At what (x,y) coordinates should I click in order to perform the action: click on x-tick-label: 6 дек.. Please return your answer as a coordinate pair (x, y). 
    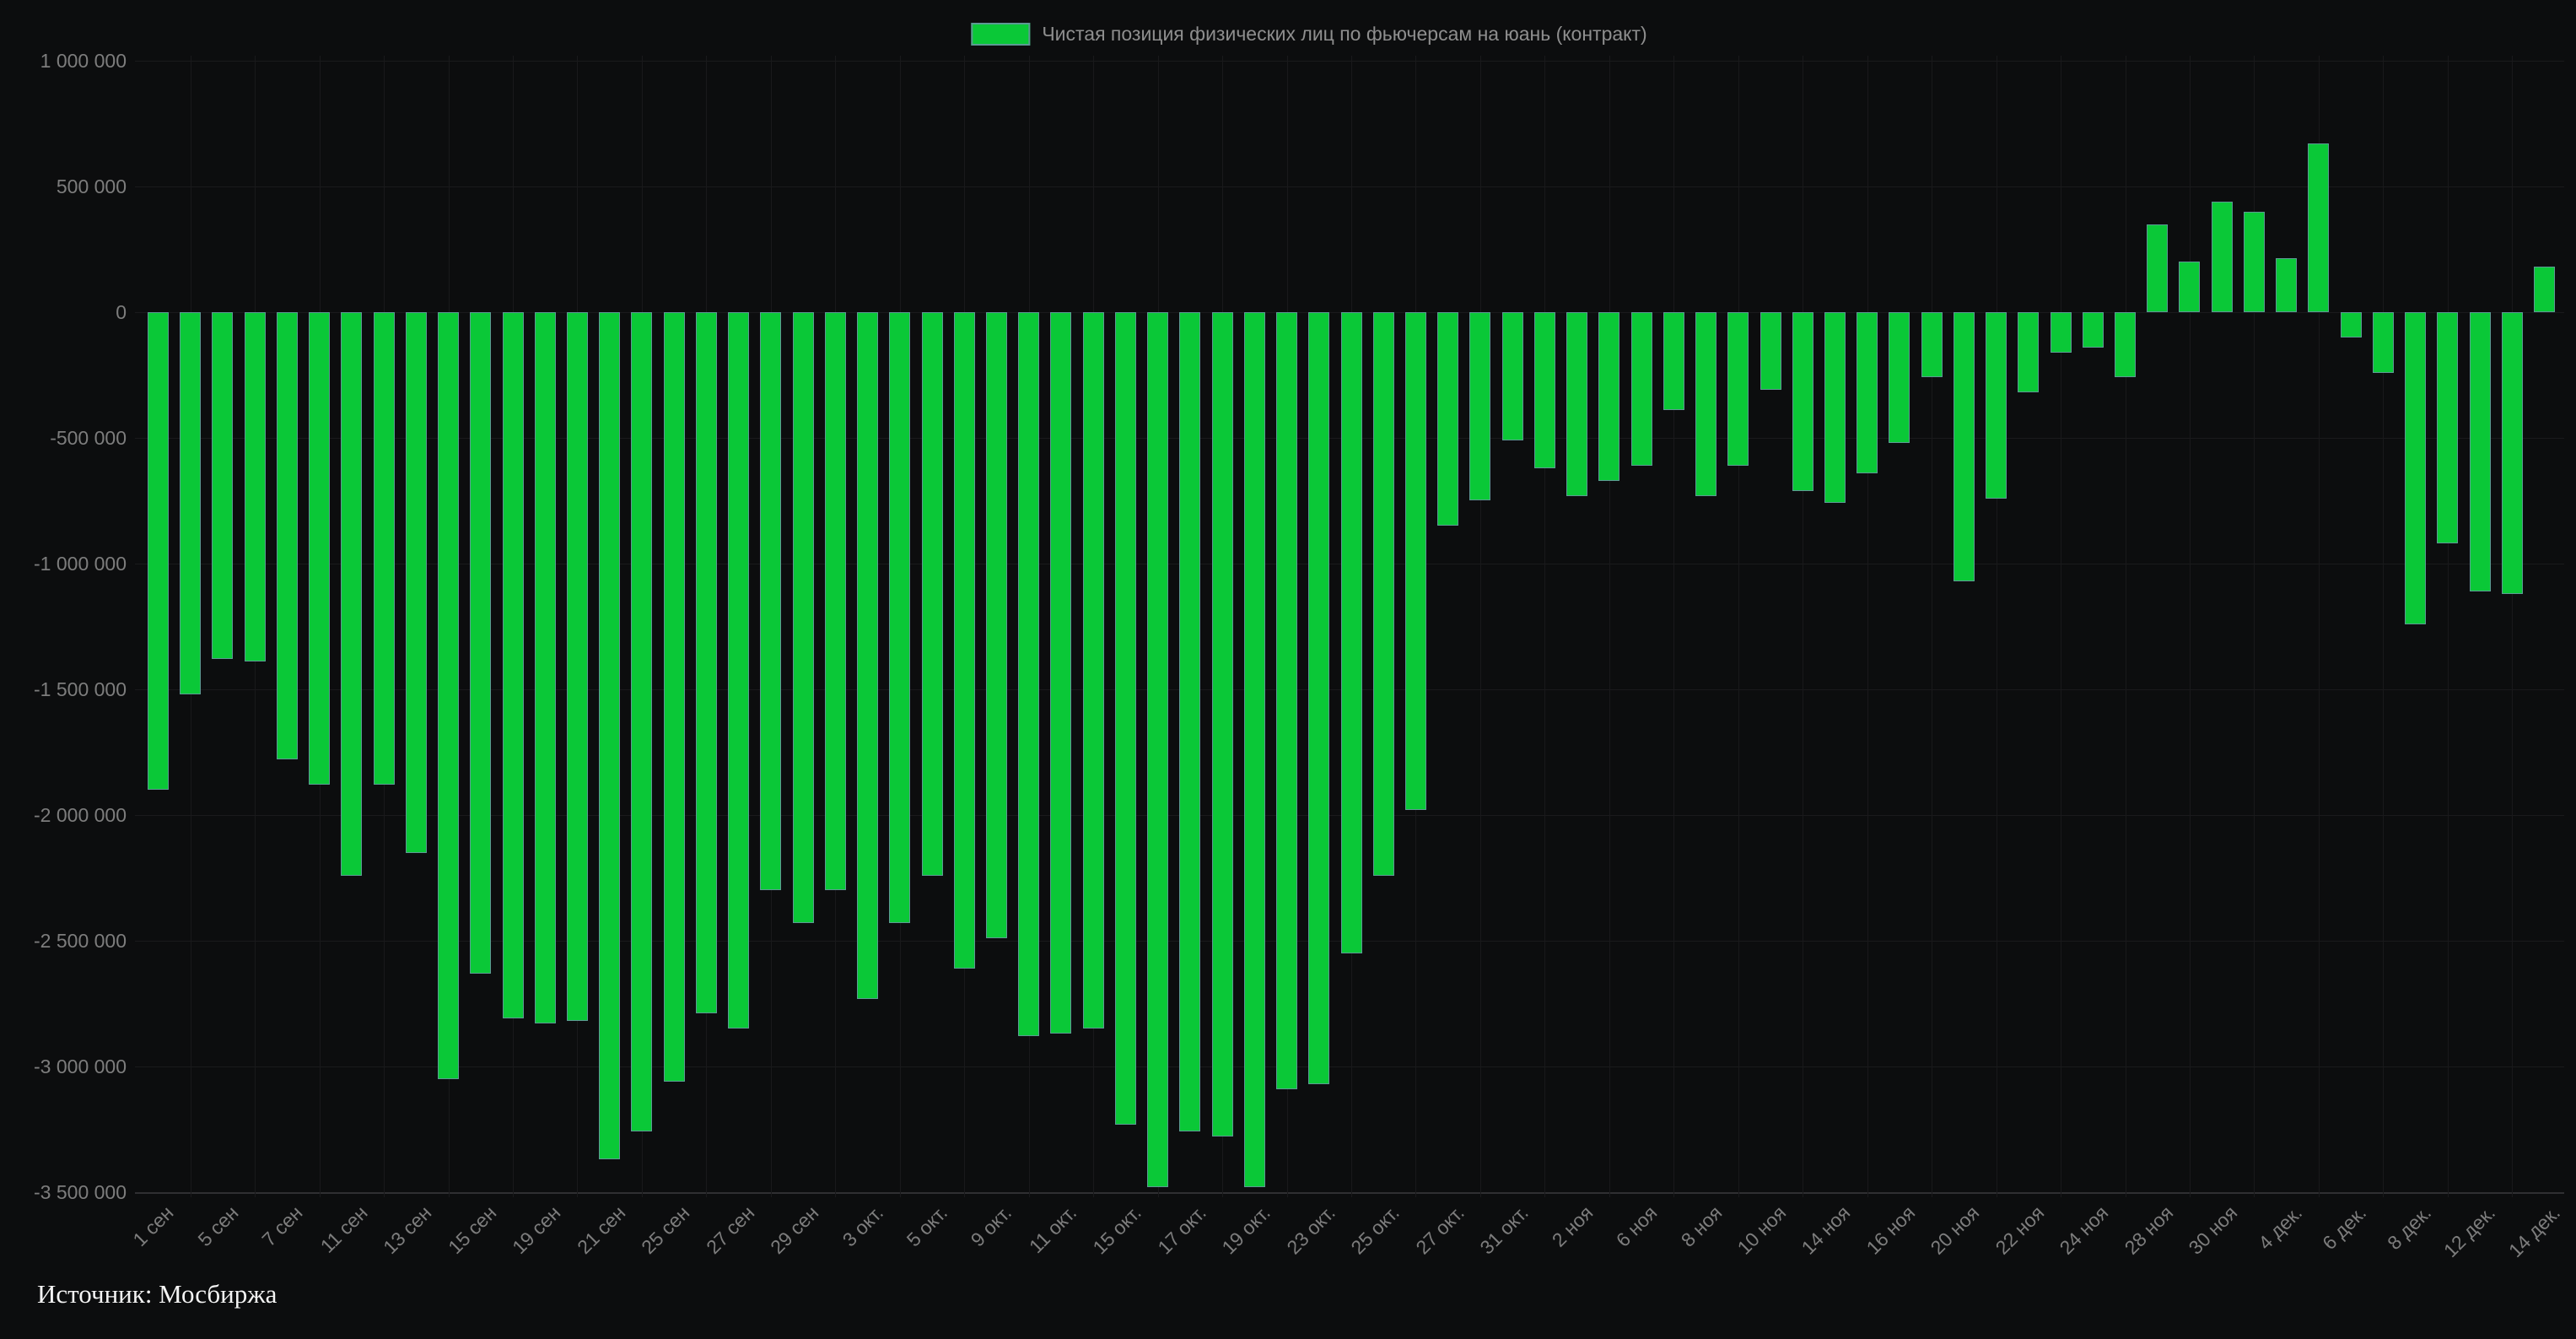
    Looking at the image, I should click on (2344, 1228).